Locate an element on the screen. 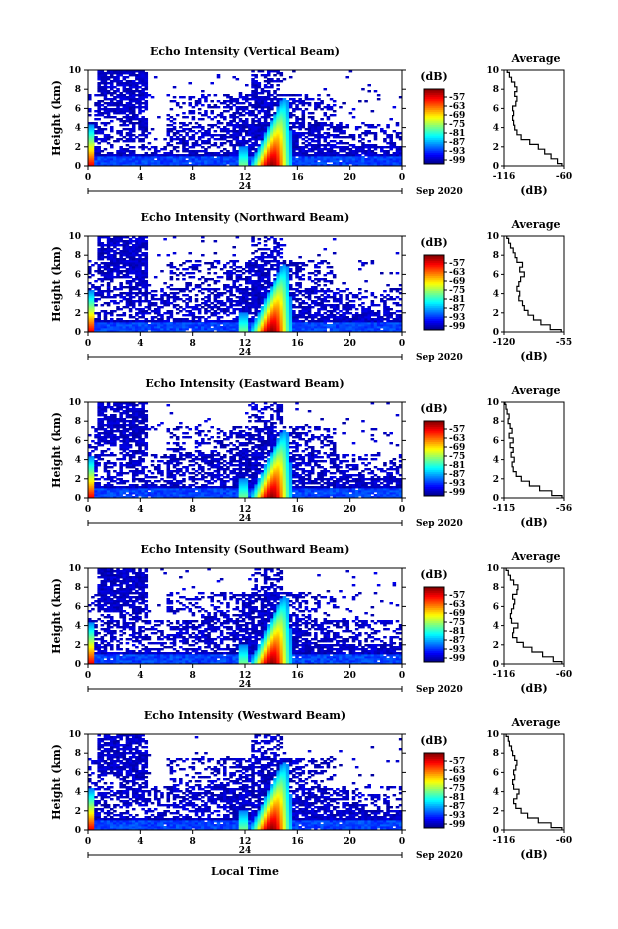 This screenshot has width=618, height=929. colorbar-segment is located at coordinates (434, 116).